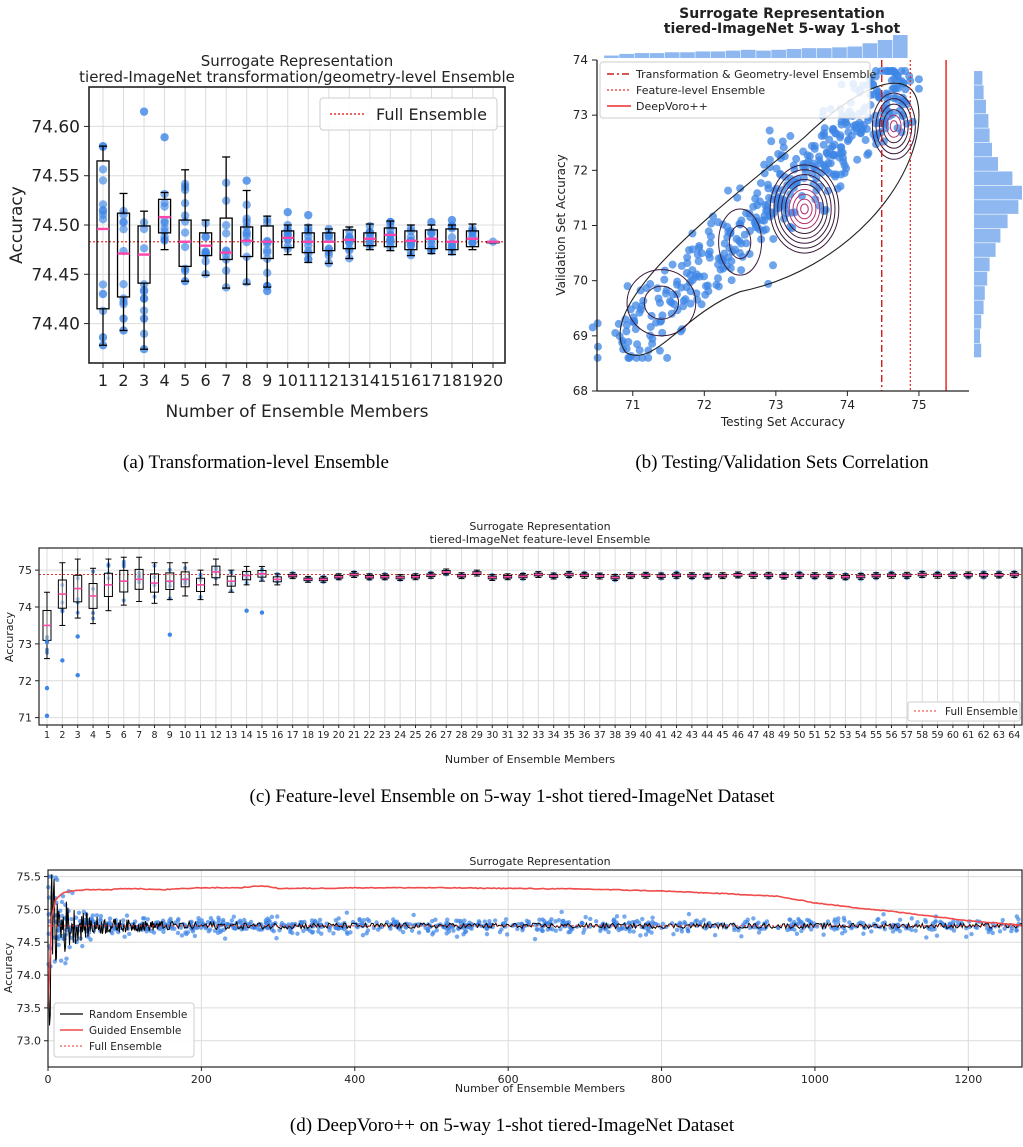  I want to click on y-tick-label: 73, so click(25, 644).